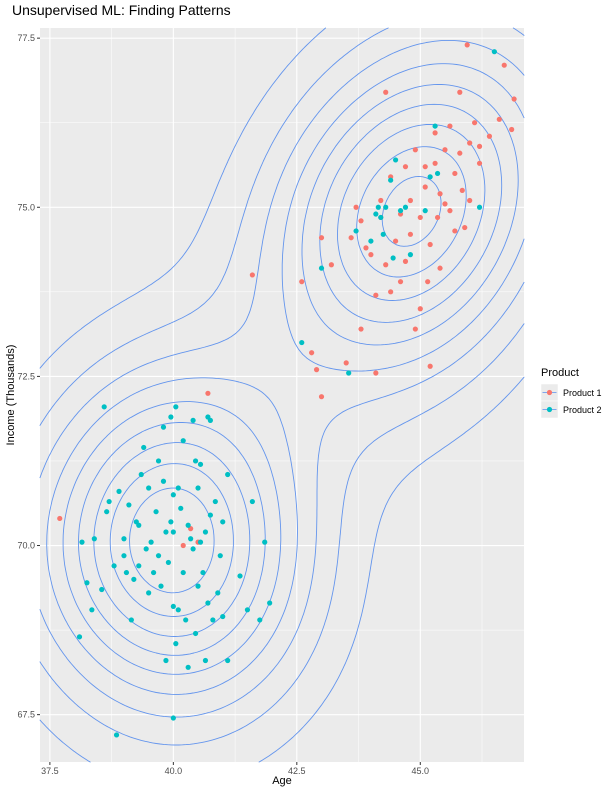  What do you see at coordinates (26, 207) in the screenshot?
I see `y-tick-label: 75.0` at bounding box center [26, 207].